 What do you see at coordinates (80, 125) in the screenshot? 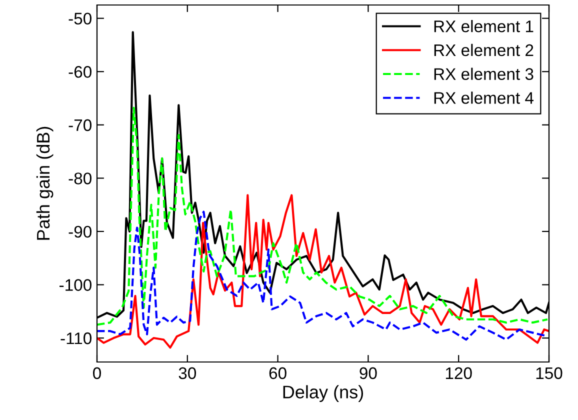
I see `y-tick-label: -70` at bounding box center [80, 125].